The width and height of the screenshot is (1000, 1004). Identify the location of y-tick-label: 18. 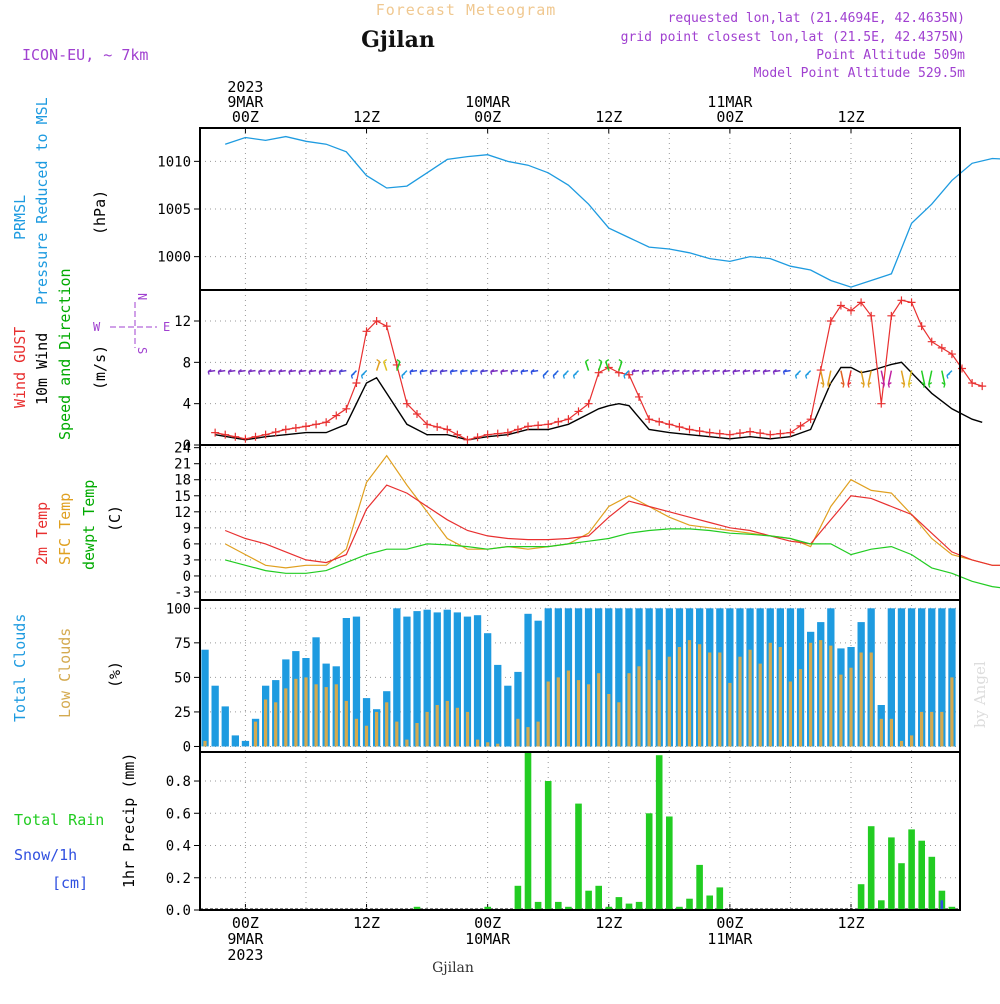
(182, 481).